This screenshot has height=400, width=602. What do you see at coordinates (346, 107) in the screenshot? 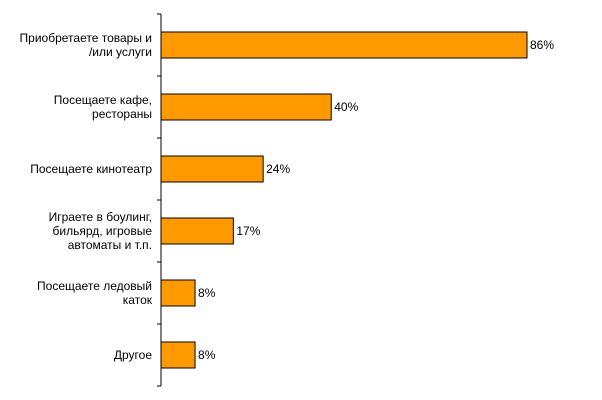
I see `value-label: 40%` at bounding box center [346, 107].